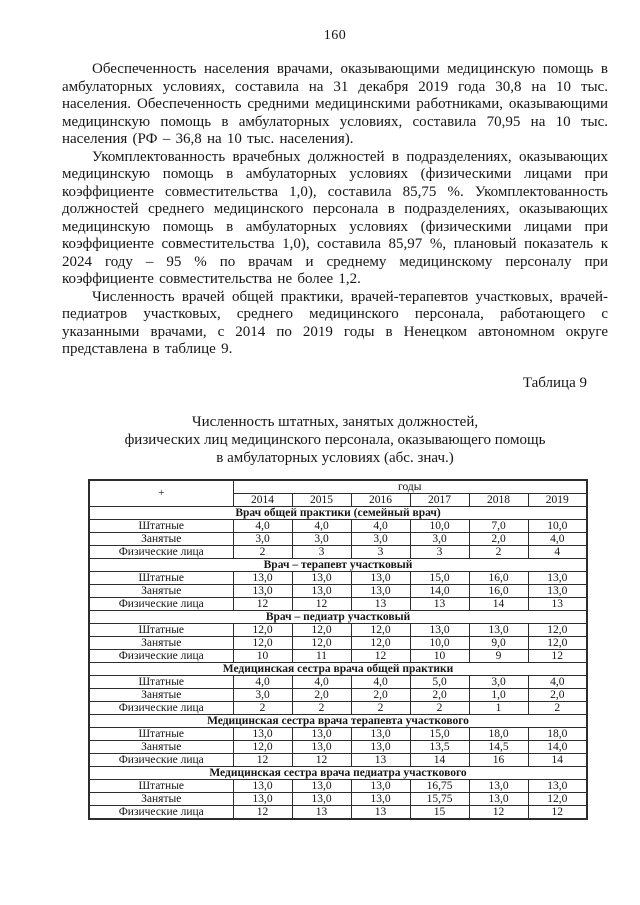 This screenshot has height=905, width=640. Describe the element at coordinates (498, 525) in the screenshot. I see `table-value: 7,0` at that location.